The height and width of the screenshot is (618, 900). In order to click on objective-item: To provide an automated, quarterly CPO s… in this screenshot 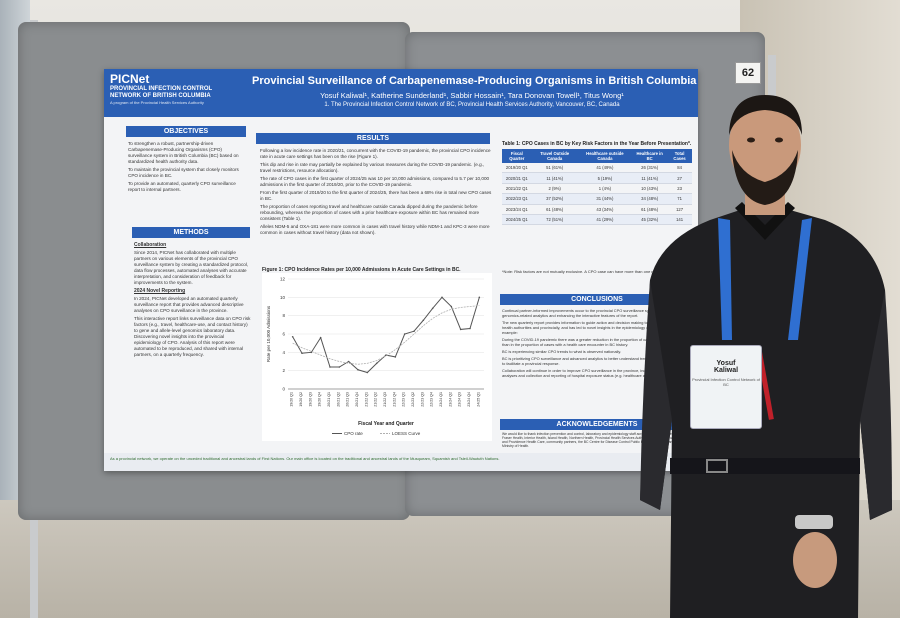, I will do `click(182, 186)`.